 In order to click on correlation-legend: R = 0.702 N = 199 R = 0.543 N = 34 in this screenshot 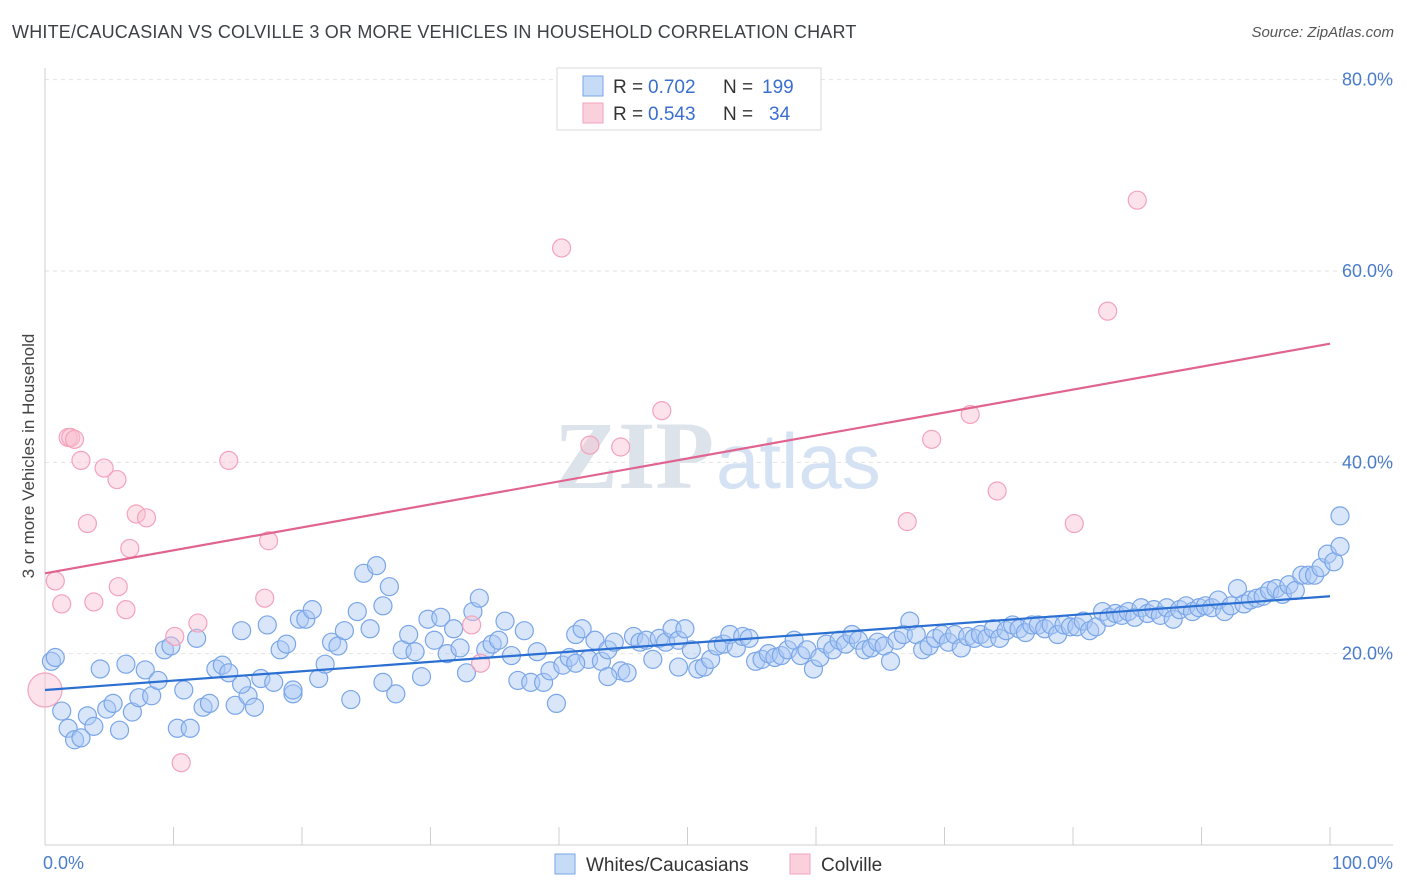, I will do `click(689, 99)`.